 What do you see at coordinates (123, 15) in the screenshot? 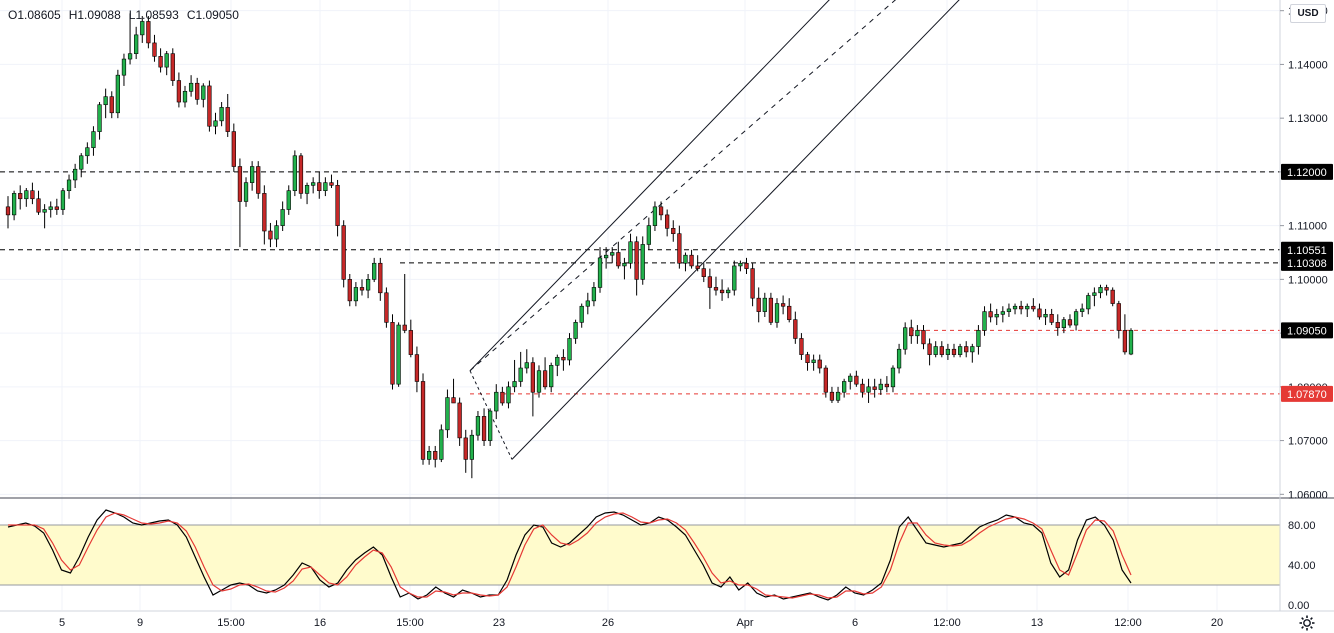
I see `ohlc-legend: O1.08605 H1.09088 L1.08593 C1.09050` at bounding box center [123, 15].